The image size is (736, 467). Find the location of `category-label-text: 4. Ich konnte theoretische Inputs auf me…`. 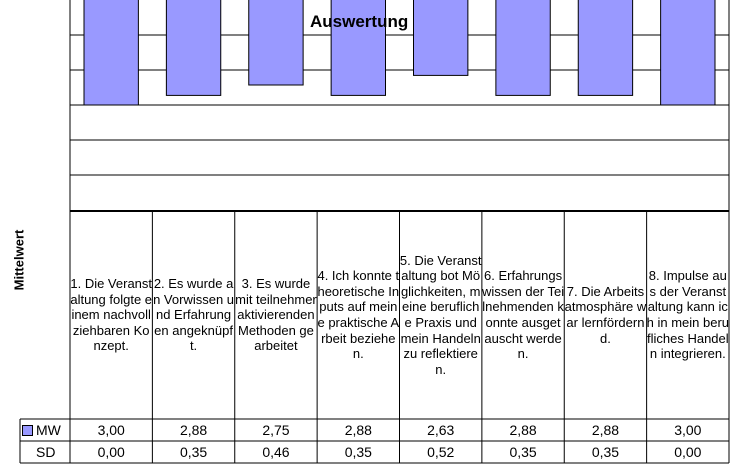

category-label-text: 4. Ich konnte theoretische Inputs auf me… is located at coordinates (358, 315).